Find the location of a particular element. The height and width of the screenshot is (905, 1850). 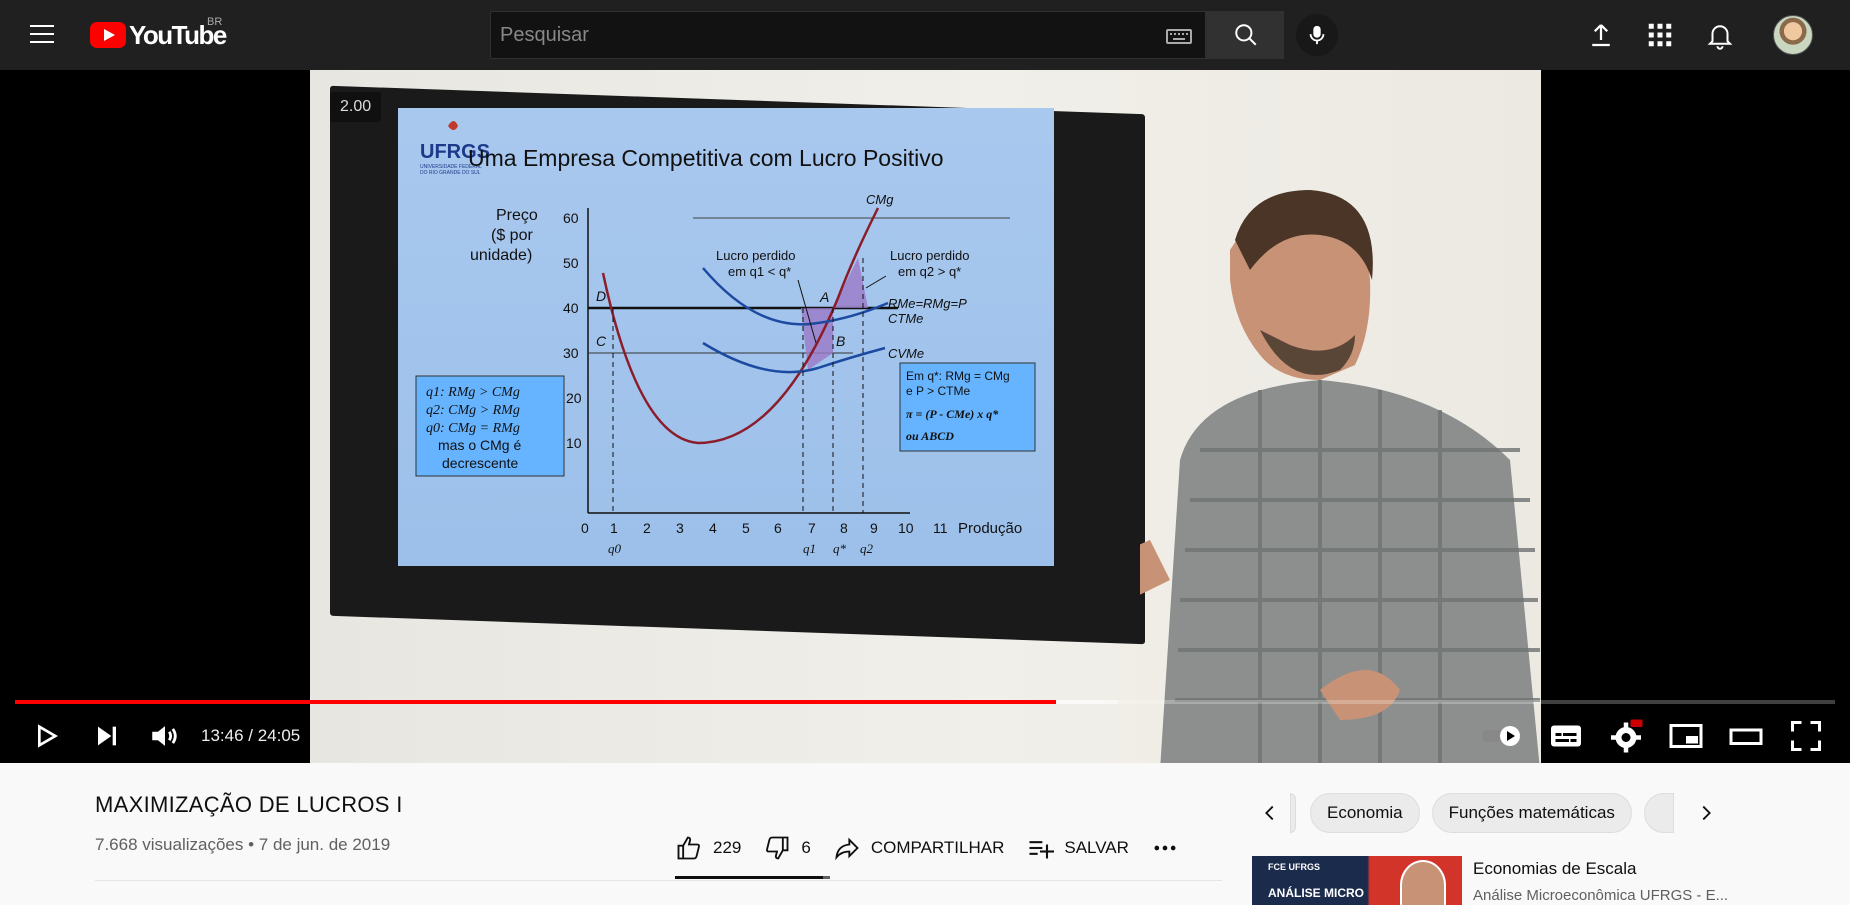

keyboard-icon is located at coordinates (1179, 36).